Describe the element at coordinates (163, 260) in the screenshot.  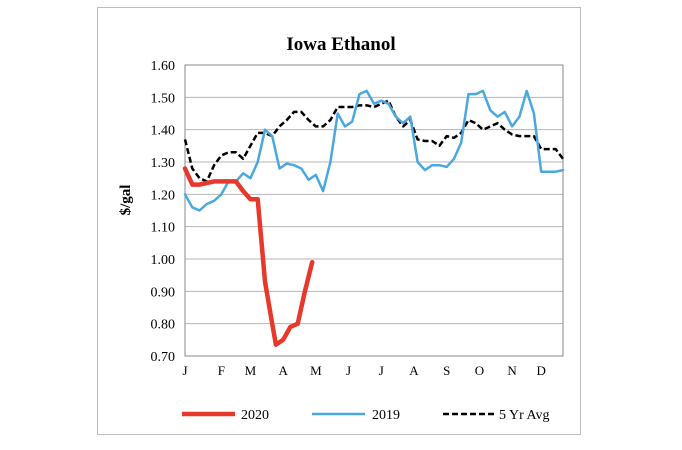
I see `y-tick-label: 1.00` at that location.